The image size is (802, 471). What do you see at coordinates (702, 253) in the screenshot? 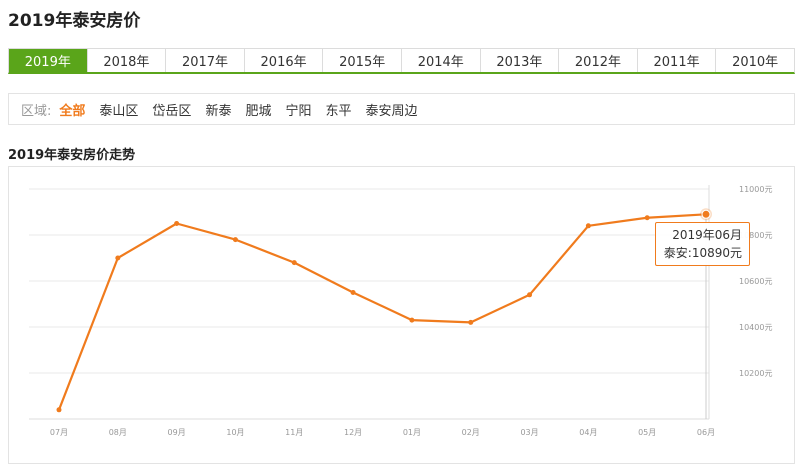
I see `tooltip-value: 泰安:10890元` at bounding box center [702, 253].